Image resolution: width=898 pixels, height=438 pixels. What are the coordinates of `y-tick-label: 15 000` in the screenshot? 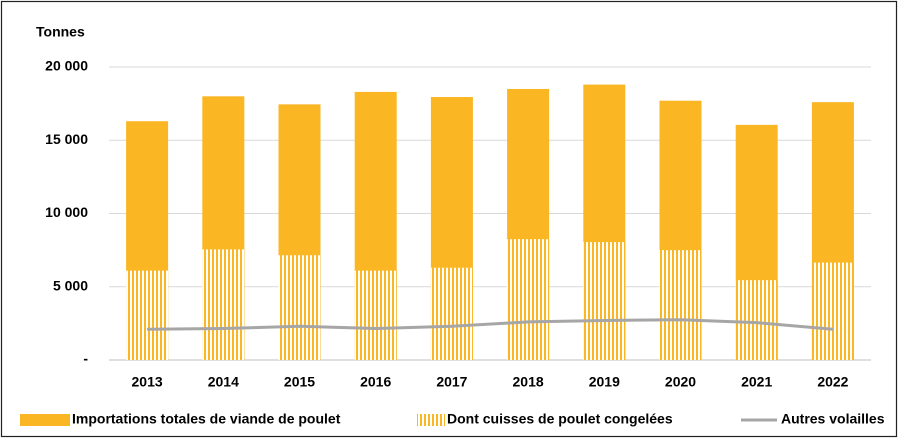 It's located at (66, 139).